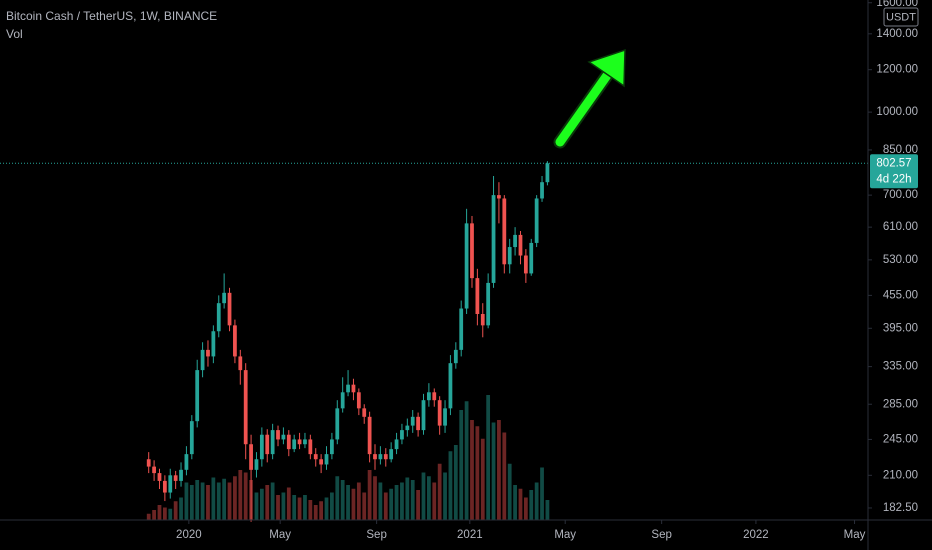 The height and width of the screenshot is (550, 932). What do you see at coordinates (584, 108) in the screenshot?
I see `arrow-shaft` at bounding box center [584, 108].